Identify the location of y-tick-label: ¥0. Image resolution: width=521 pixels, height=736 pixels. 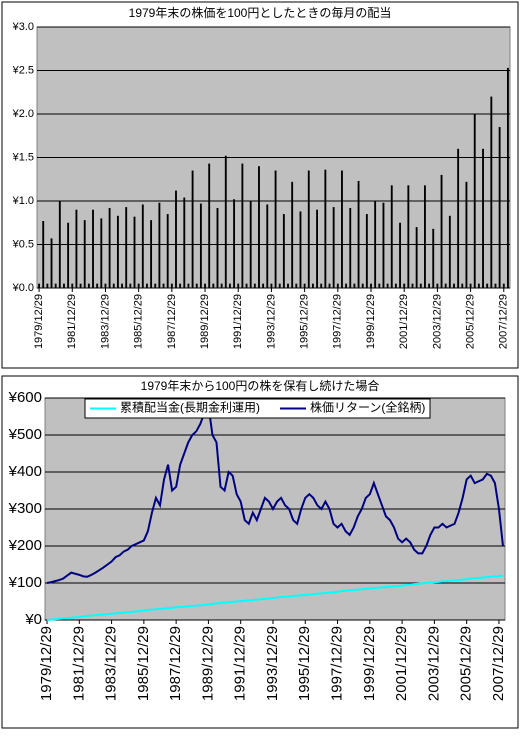
(33, 619).